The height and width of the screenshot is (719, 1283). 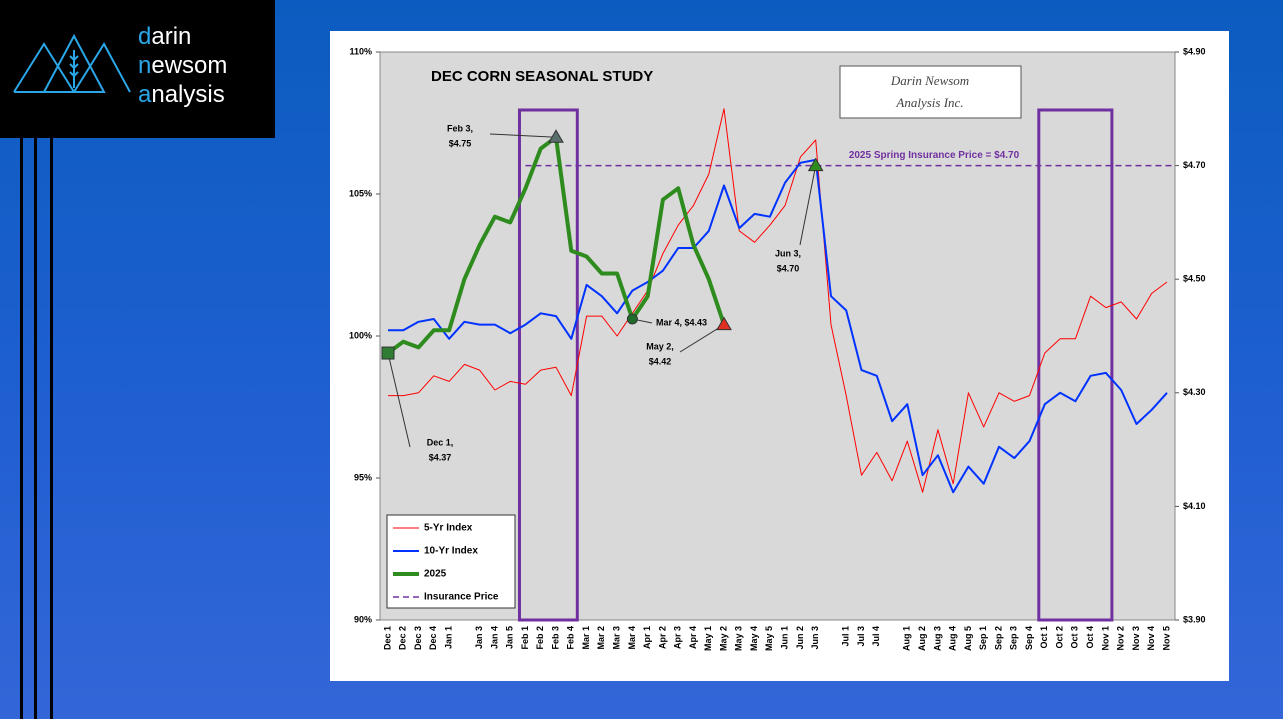 What do you see at coordinates (846, 636) in the screenshot?
I see `x-tick-label: Jul 1` at bounding box center [846, 636].